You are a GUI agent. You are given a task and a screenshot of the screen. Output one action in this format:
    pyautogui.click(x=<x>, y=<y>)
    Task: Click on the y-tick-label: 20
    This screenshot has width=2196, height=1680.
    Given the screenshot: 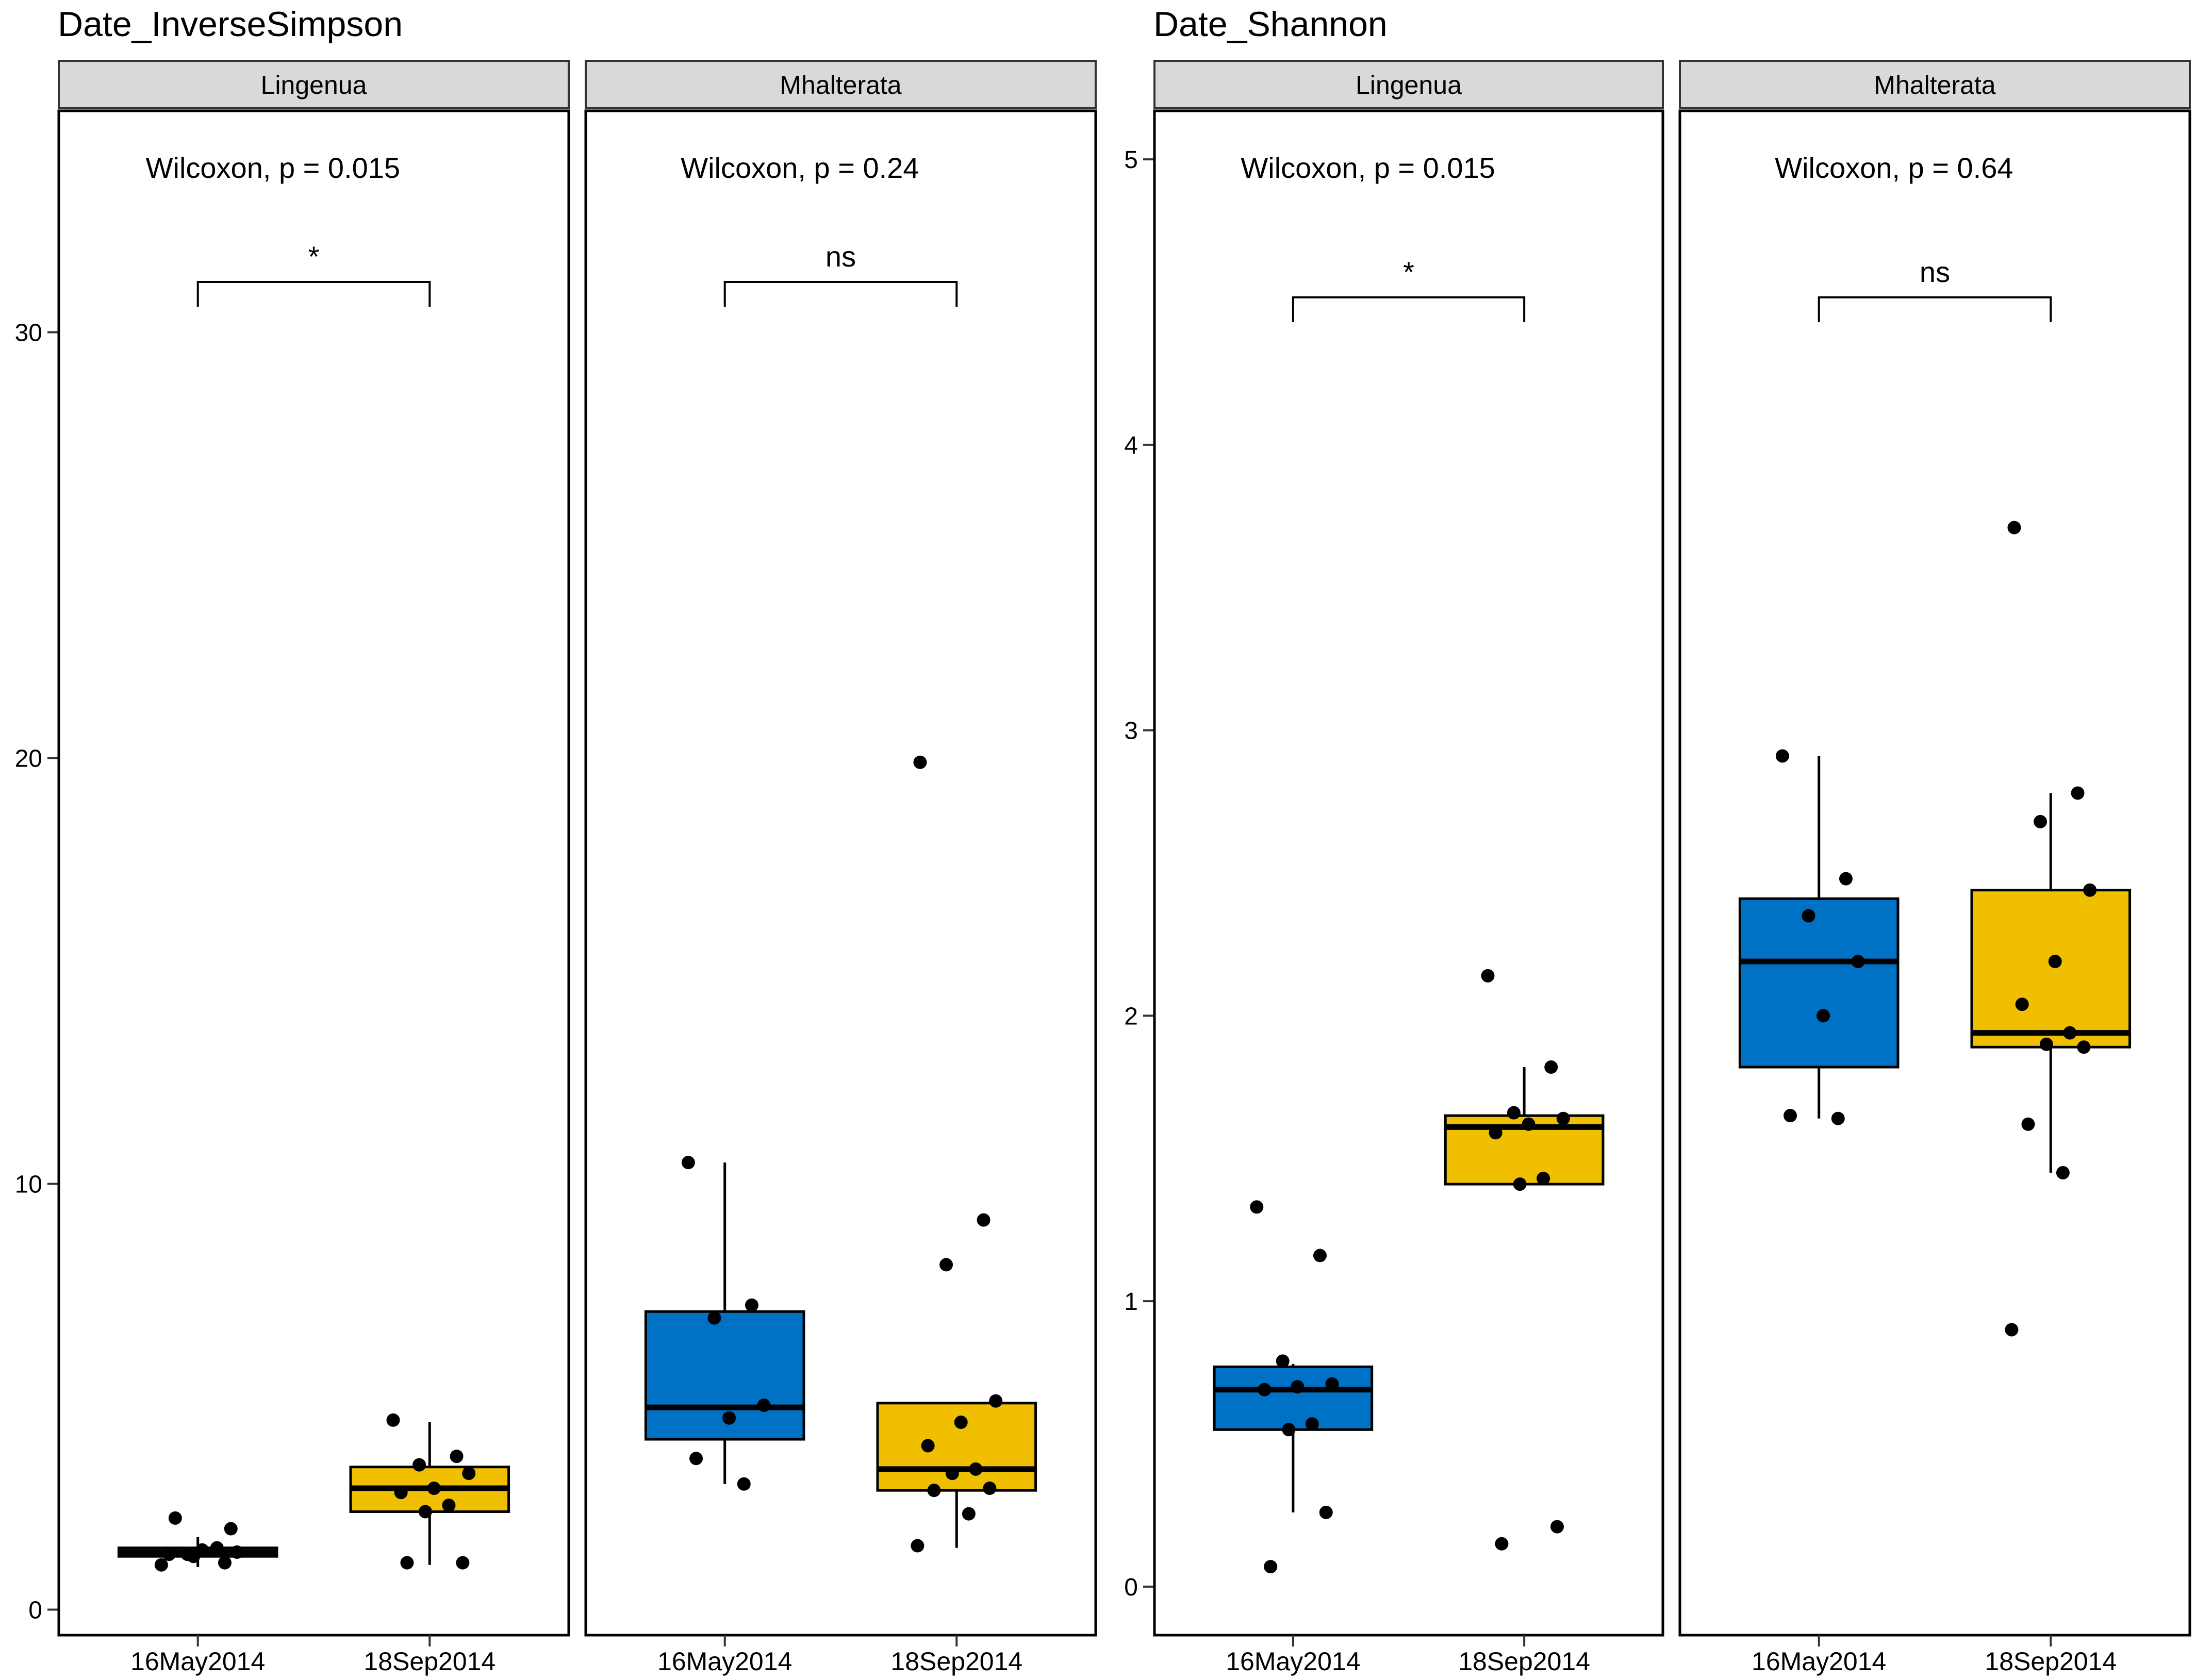 What is the action you would take?
    pyautogui.click(x=29, y=758)
    